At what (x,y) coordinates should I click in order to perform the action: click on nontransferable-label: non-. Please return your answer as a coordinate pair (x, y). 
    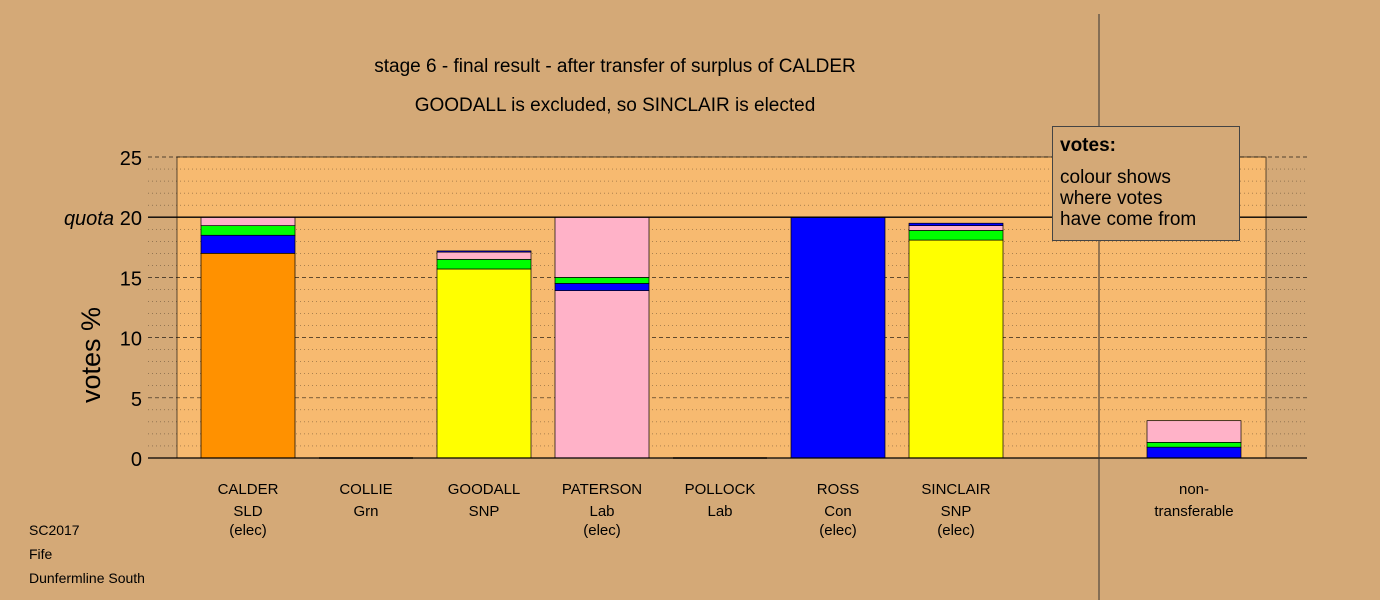
    Looking at the image, I should click on (1194, 489).